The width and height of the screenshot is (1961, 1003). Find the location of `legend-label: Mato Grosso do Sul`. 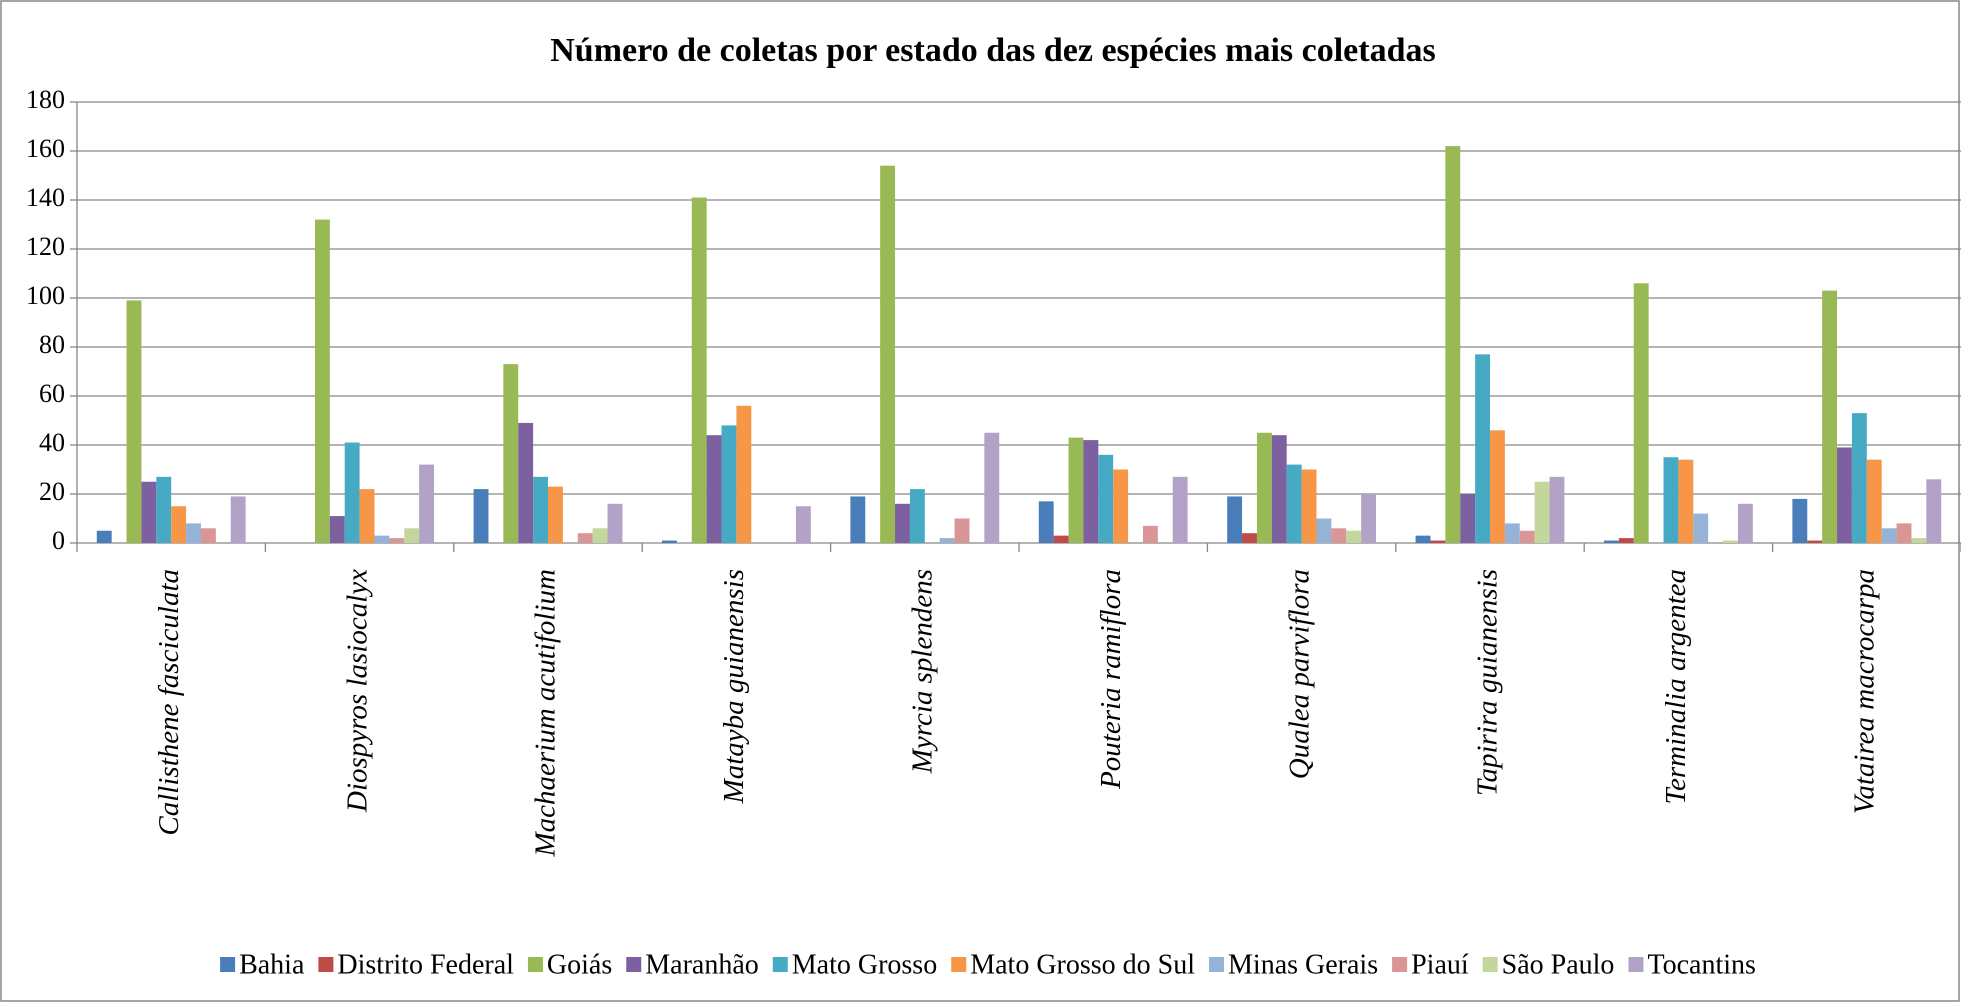

legend-label: Mato Grosso do Sul is located at coordinates (1082, 964).